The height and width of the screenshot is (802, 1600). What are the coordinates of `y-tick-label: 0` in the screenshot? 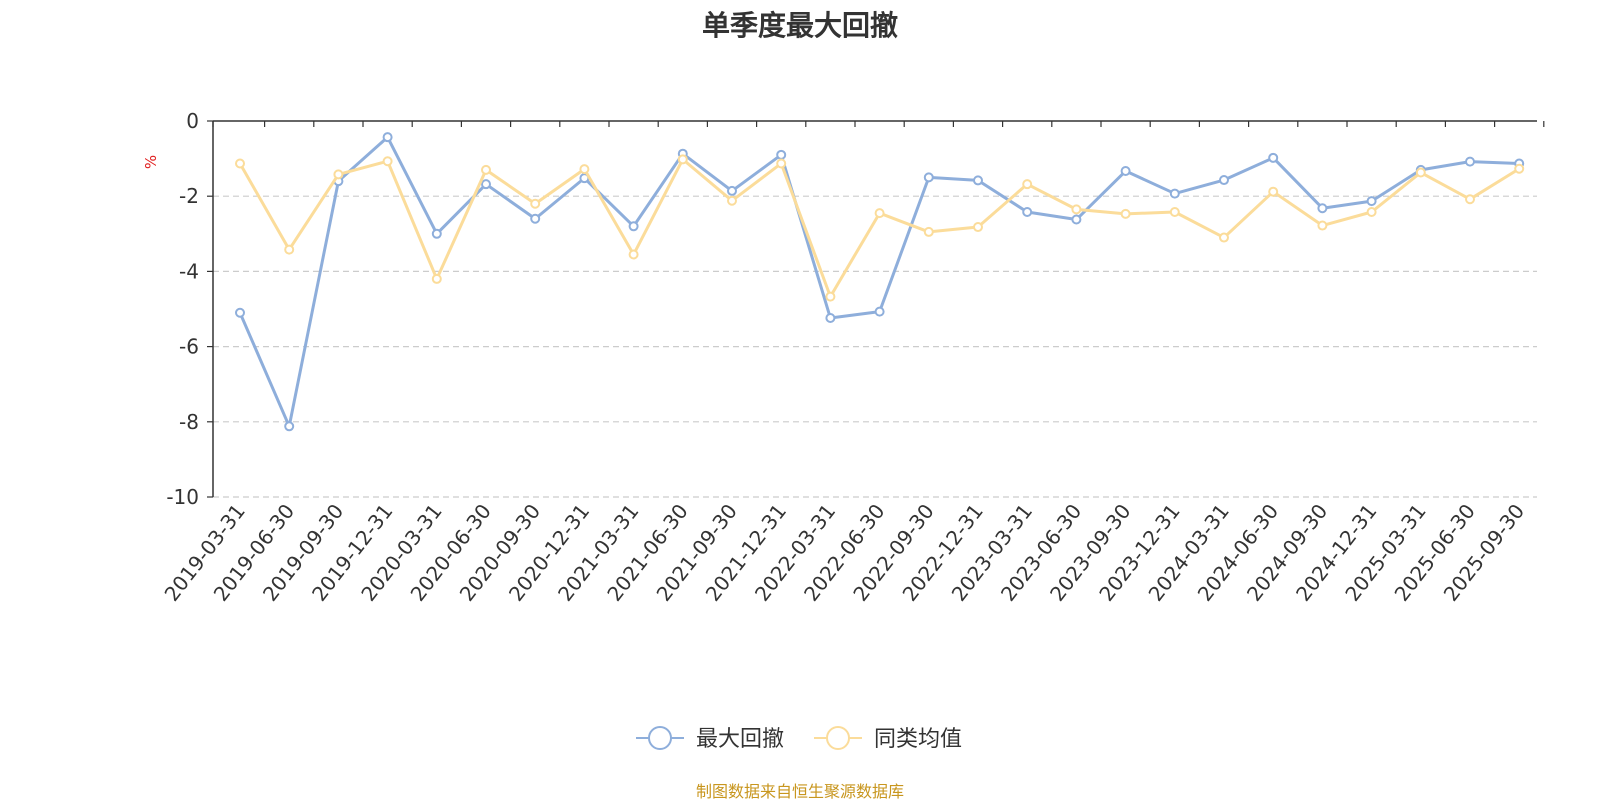 It's located at (192, 121).